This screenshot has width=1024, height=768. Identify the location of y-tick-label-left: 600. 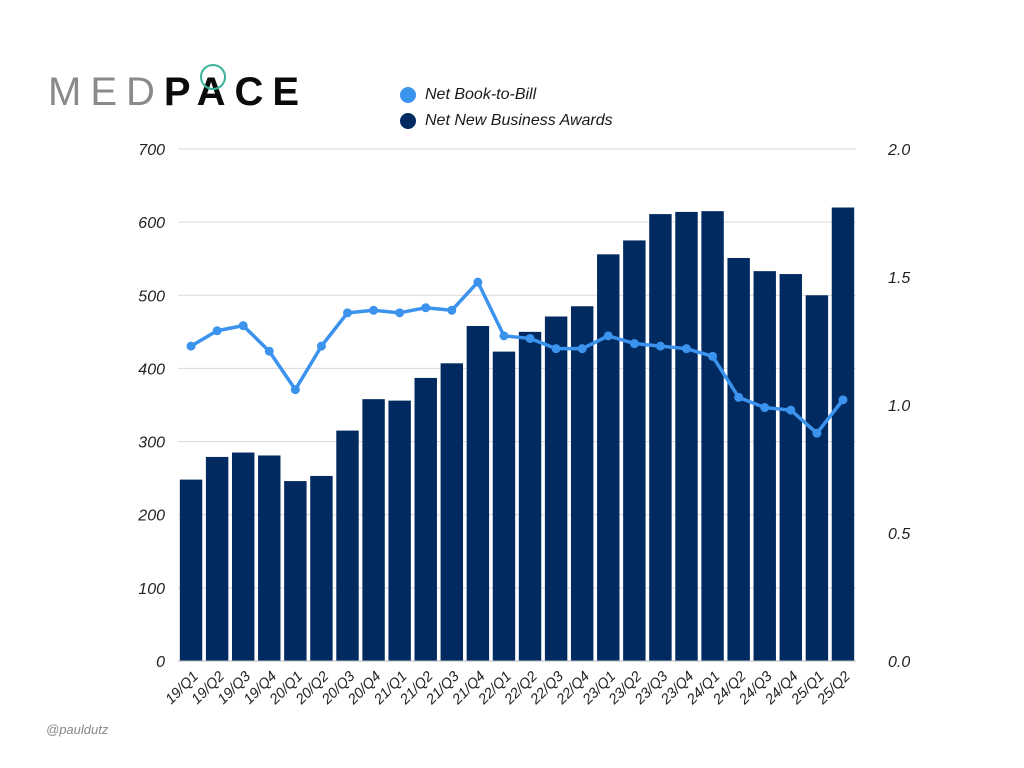
(151, 223).